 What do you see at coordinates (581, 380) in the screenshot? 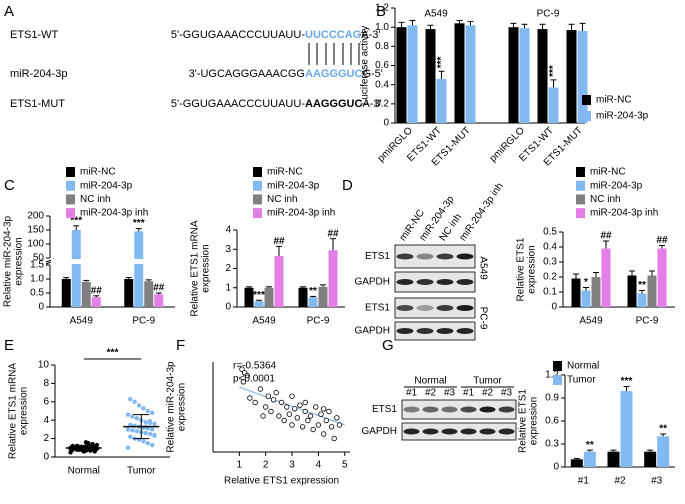
I see `legend-label: Tumor` at bounding box center [581, 380].